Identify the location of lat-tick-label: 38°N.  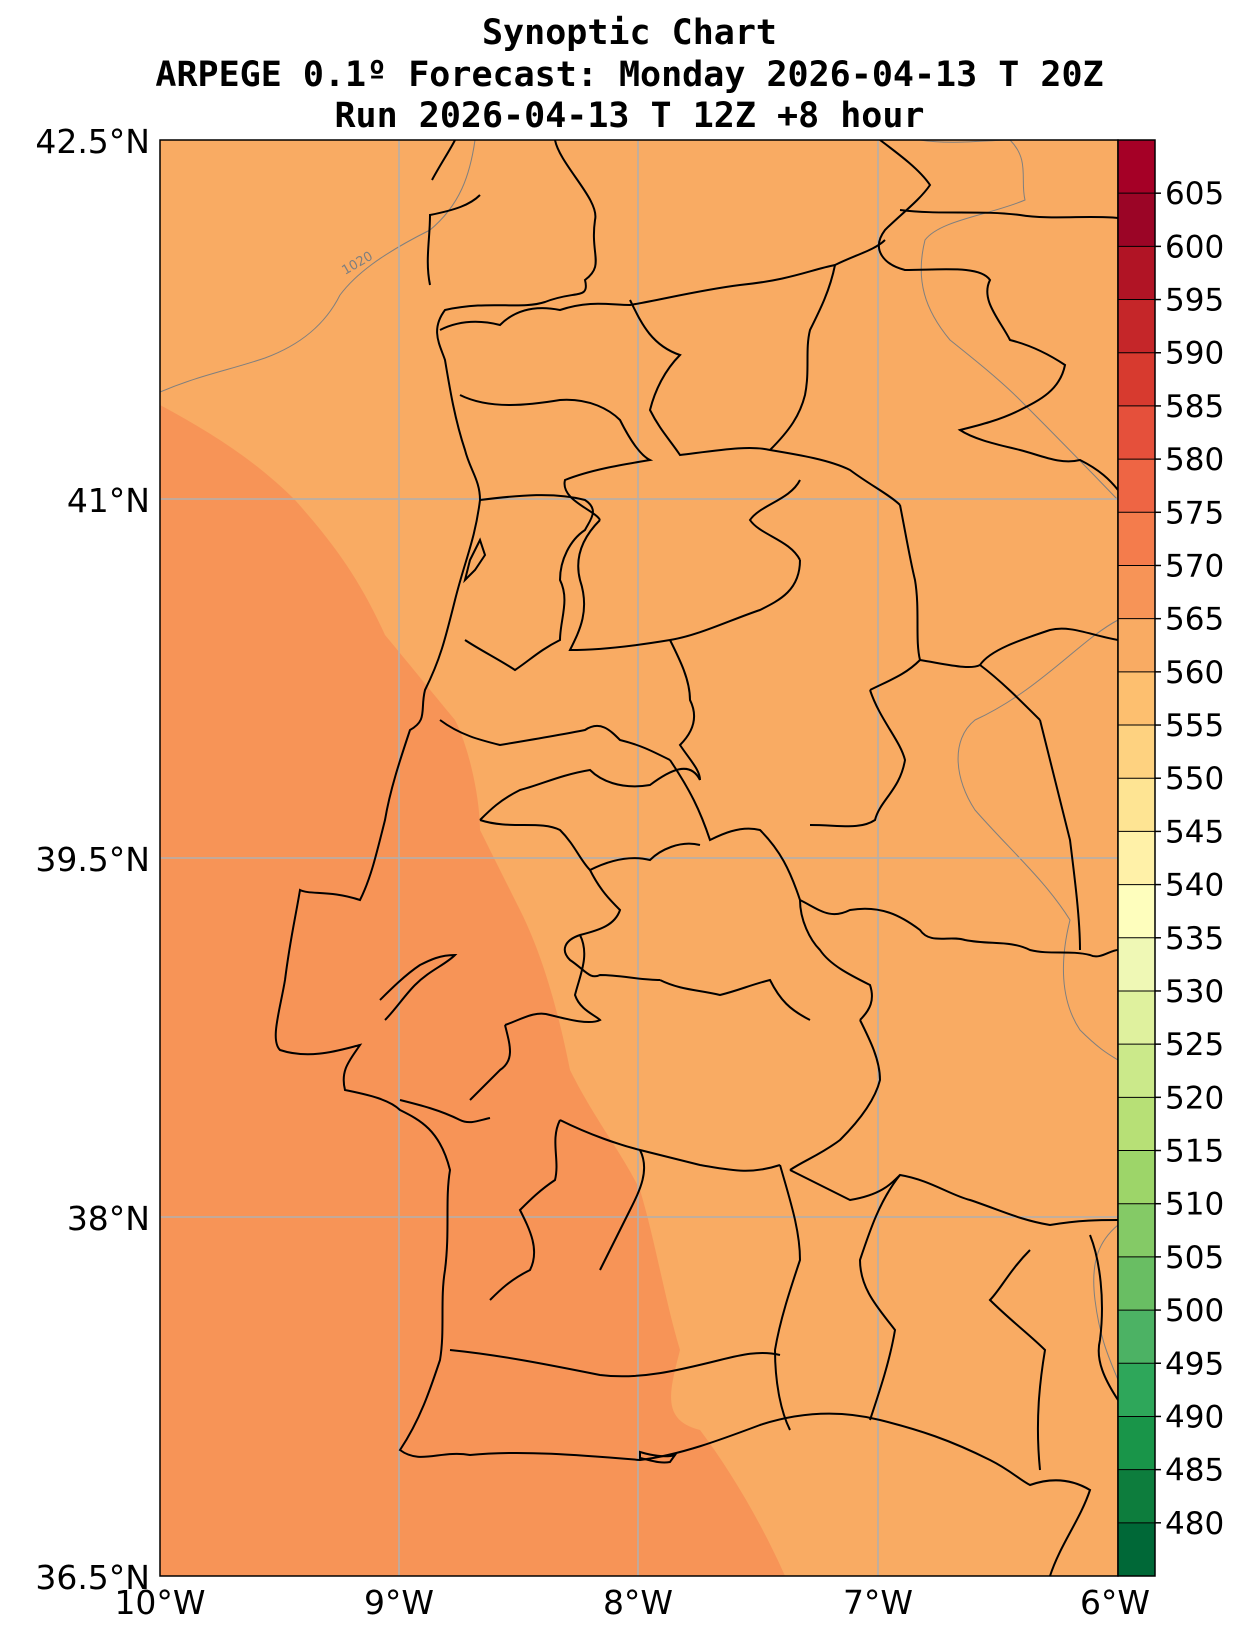
(108, 1218).